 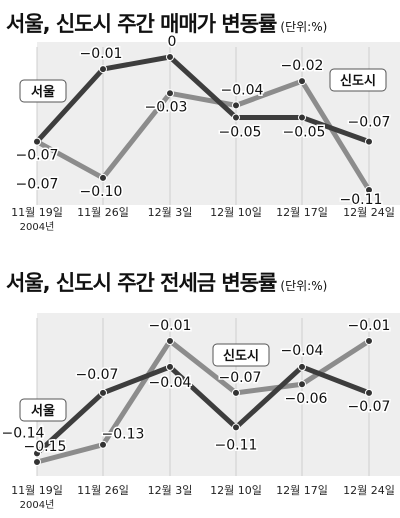 I want to click on chart-title: 서울, 신도시 주간 전세금 변동률 (단위:%), so click(x=167, y=283).